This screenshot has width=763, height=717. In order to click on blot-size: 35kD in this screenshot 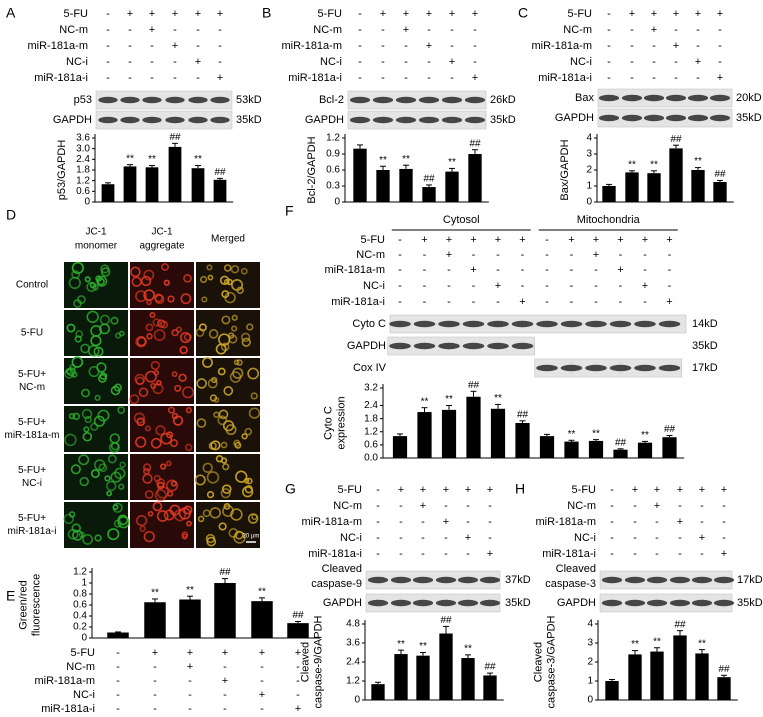, I will do `click(518, 603)`.